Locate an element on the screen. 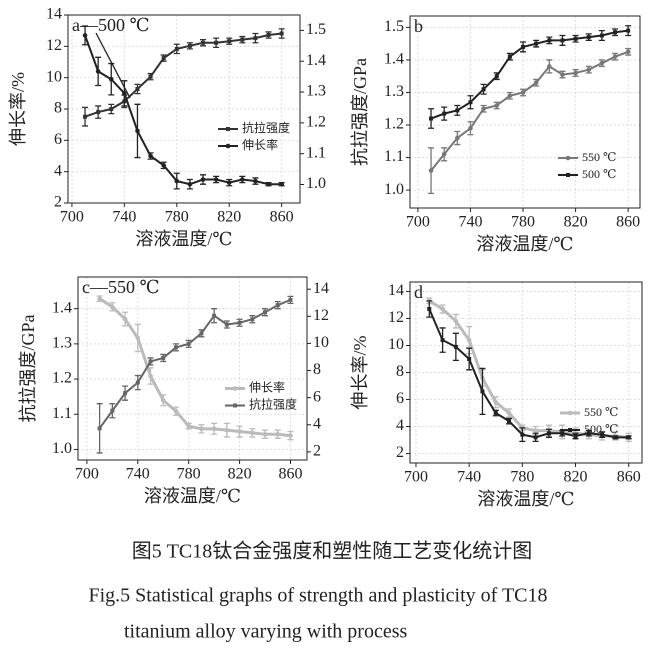 The height and width of the screenshot is (656, 664). caption-en: titanium alloy varying with process is located at coordinates (265, 632).